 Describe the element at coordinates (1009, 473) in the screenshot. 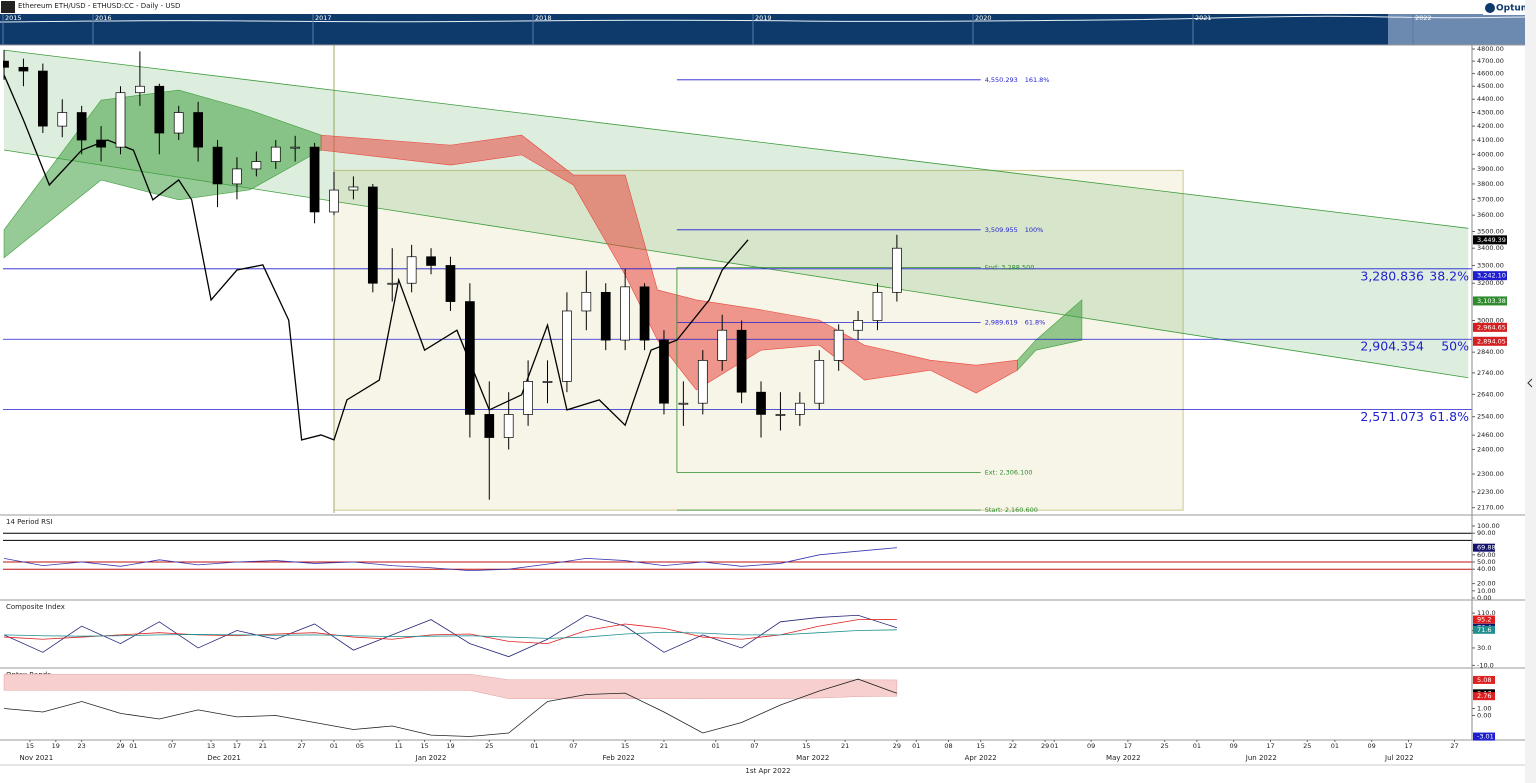

I see `extension-marker-label: Ext: 2,306.100` at that location.